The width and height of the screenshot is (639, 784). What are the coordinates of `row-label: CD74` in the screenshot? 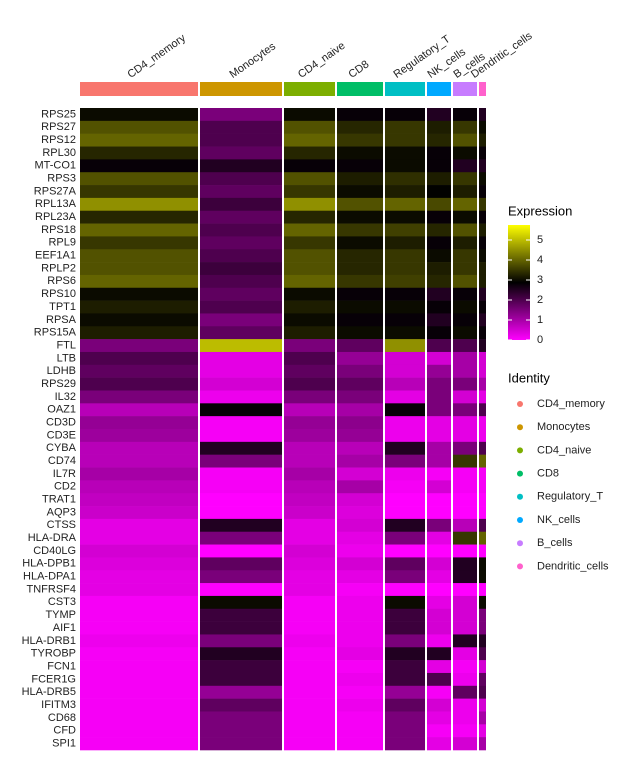 It's located at (62, 461).